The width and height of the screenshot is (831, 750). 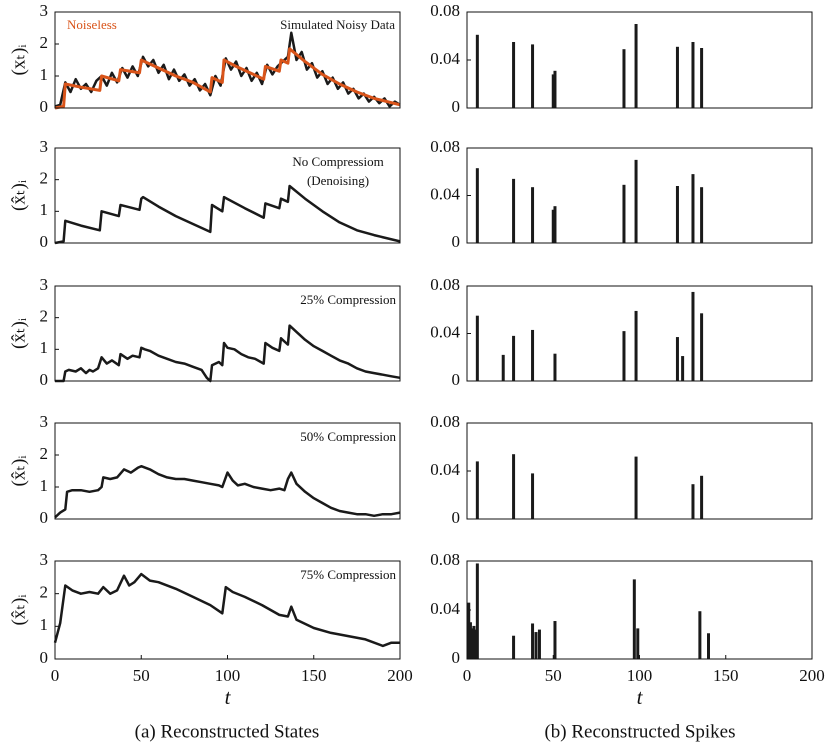 I want to click on annotation: 25% Compression, so click(x=348, y=299).